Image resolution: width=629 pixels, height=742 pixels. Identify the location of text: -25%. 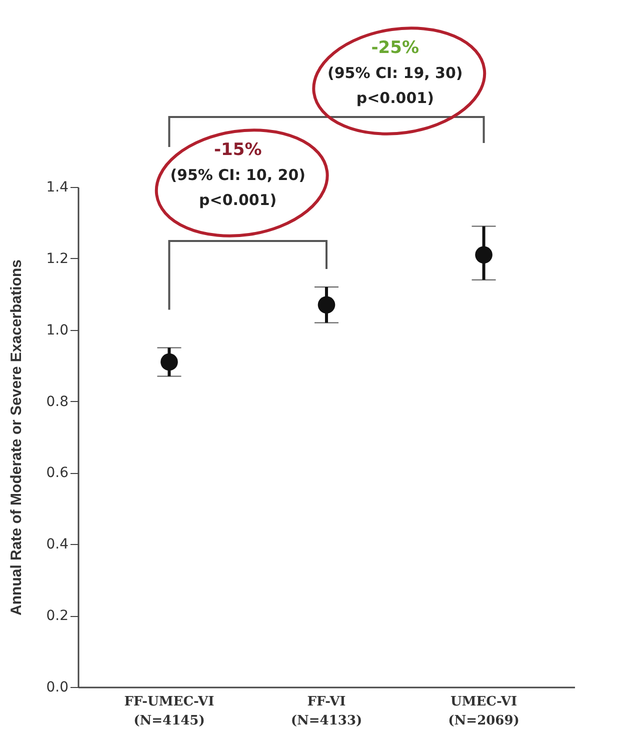
(395, 48).